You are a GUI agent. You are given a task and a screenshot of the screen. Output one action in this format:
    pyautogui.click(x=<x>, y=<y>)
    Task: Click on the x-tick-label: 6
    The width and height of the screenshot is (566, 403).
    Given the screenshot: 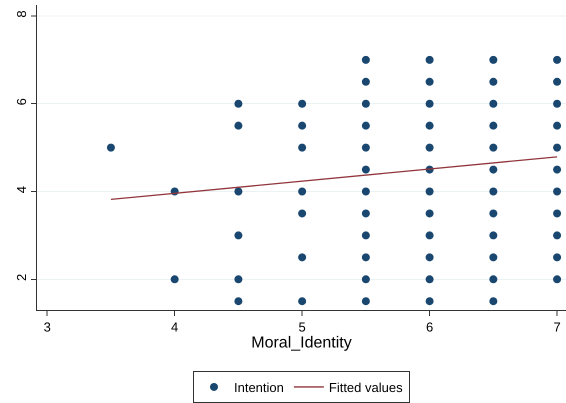 What is the action you would take?
    pyautogui.click(x=430, y=327)
    